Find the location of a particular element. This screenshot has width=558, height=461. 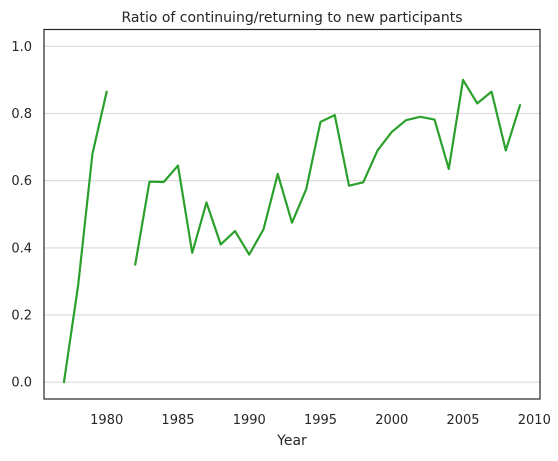

y-tick-label: 1.0 is located at coordinates (21, 47).